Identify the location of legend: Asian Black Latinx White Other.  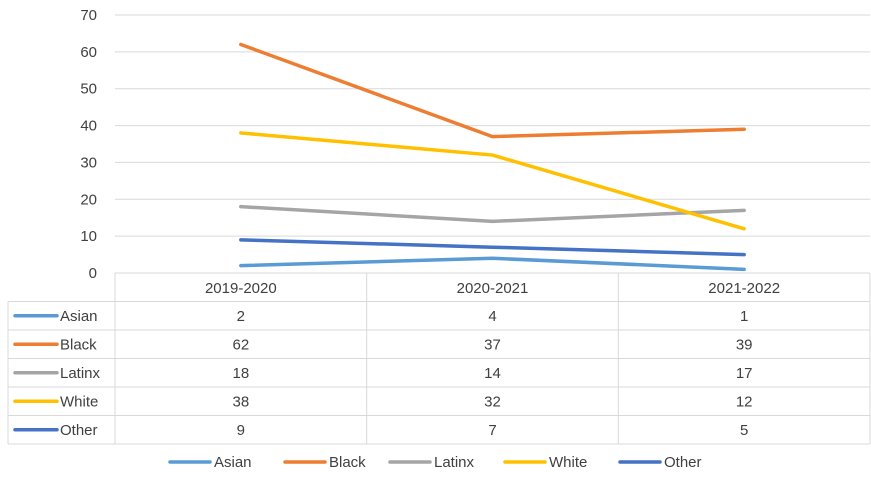
(435, 462).